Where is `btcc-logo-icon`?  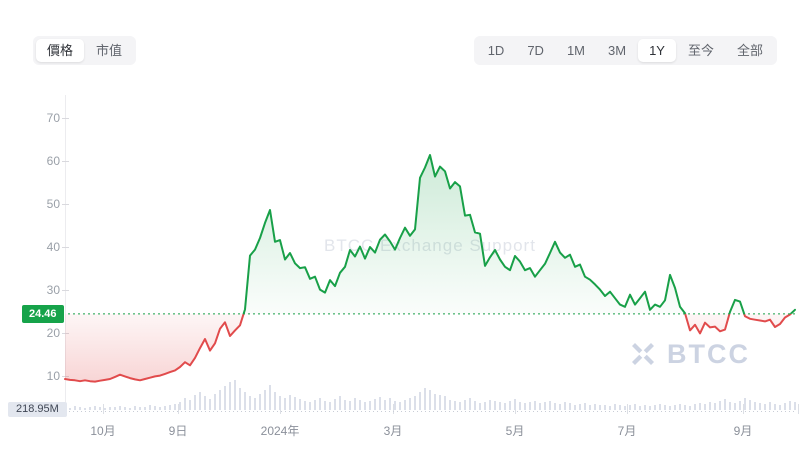 btcc-logo-icon is located at coordinates (643, 354).